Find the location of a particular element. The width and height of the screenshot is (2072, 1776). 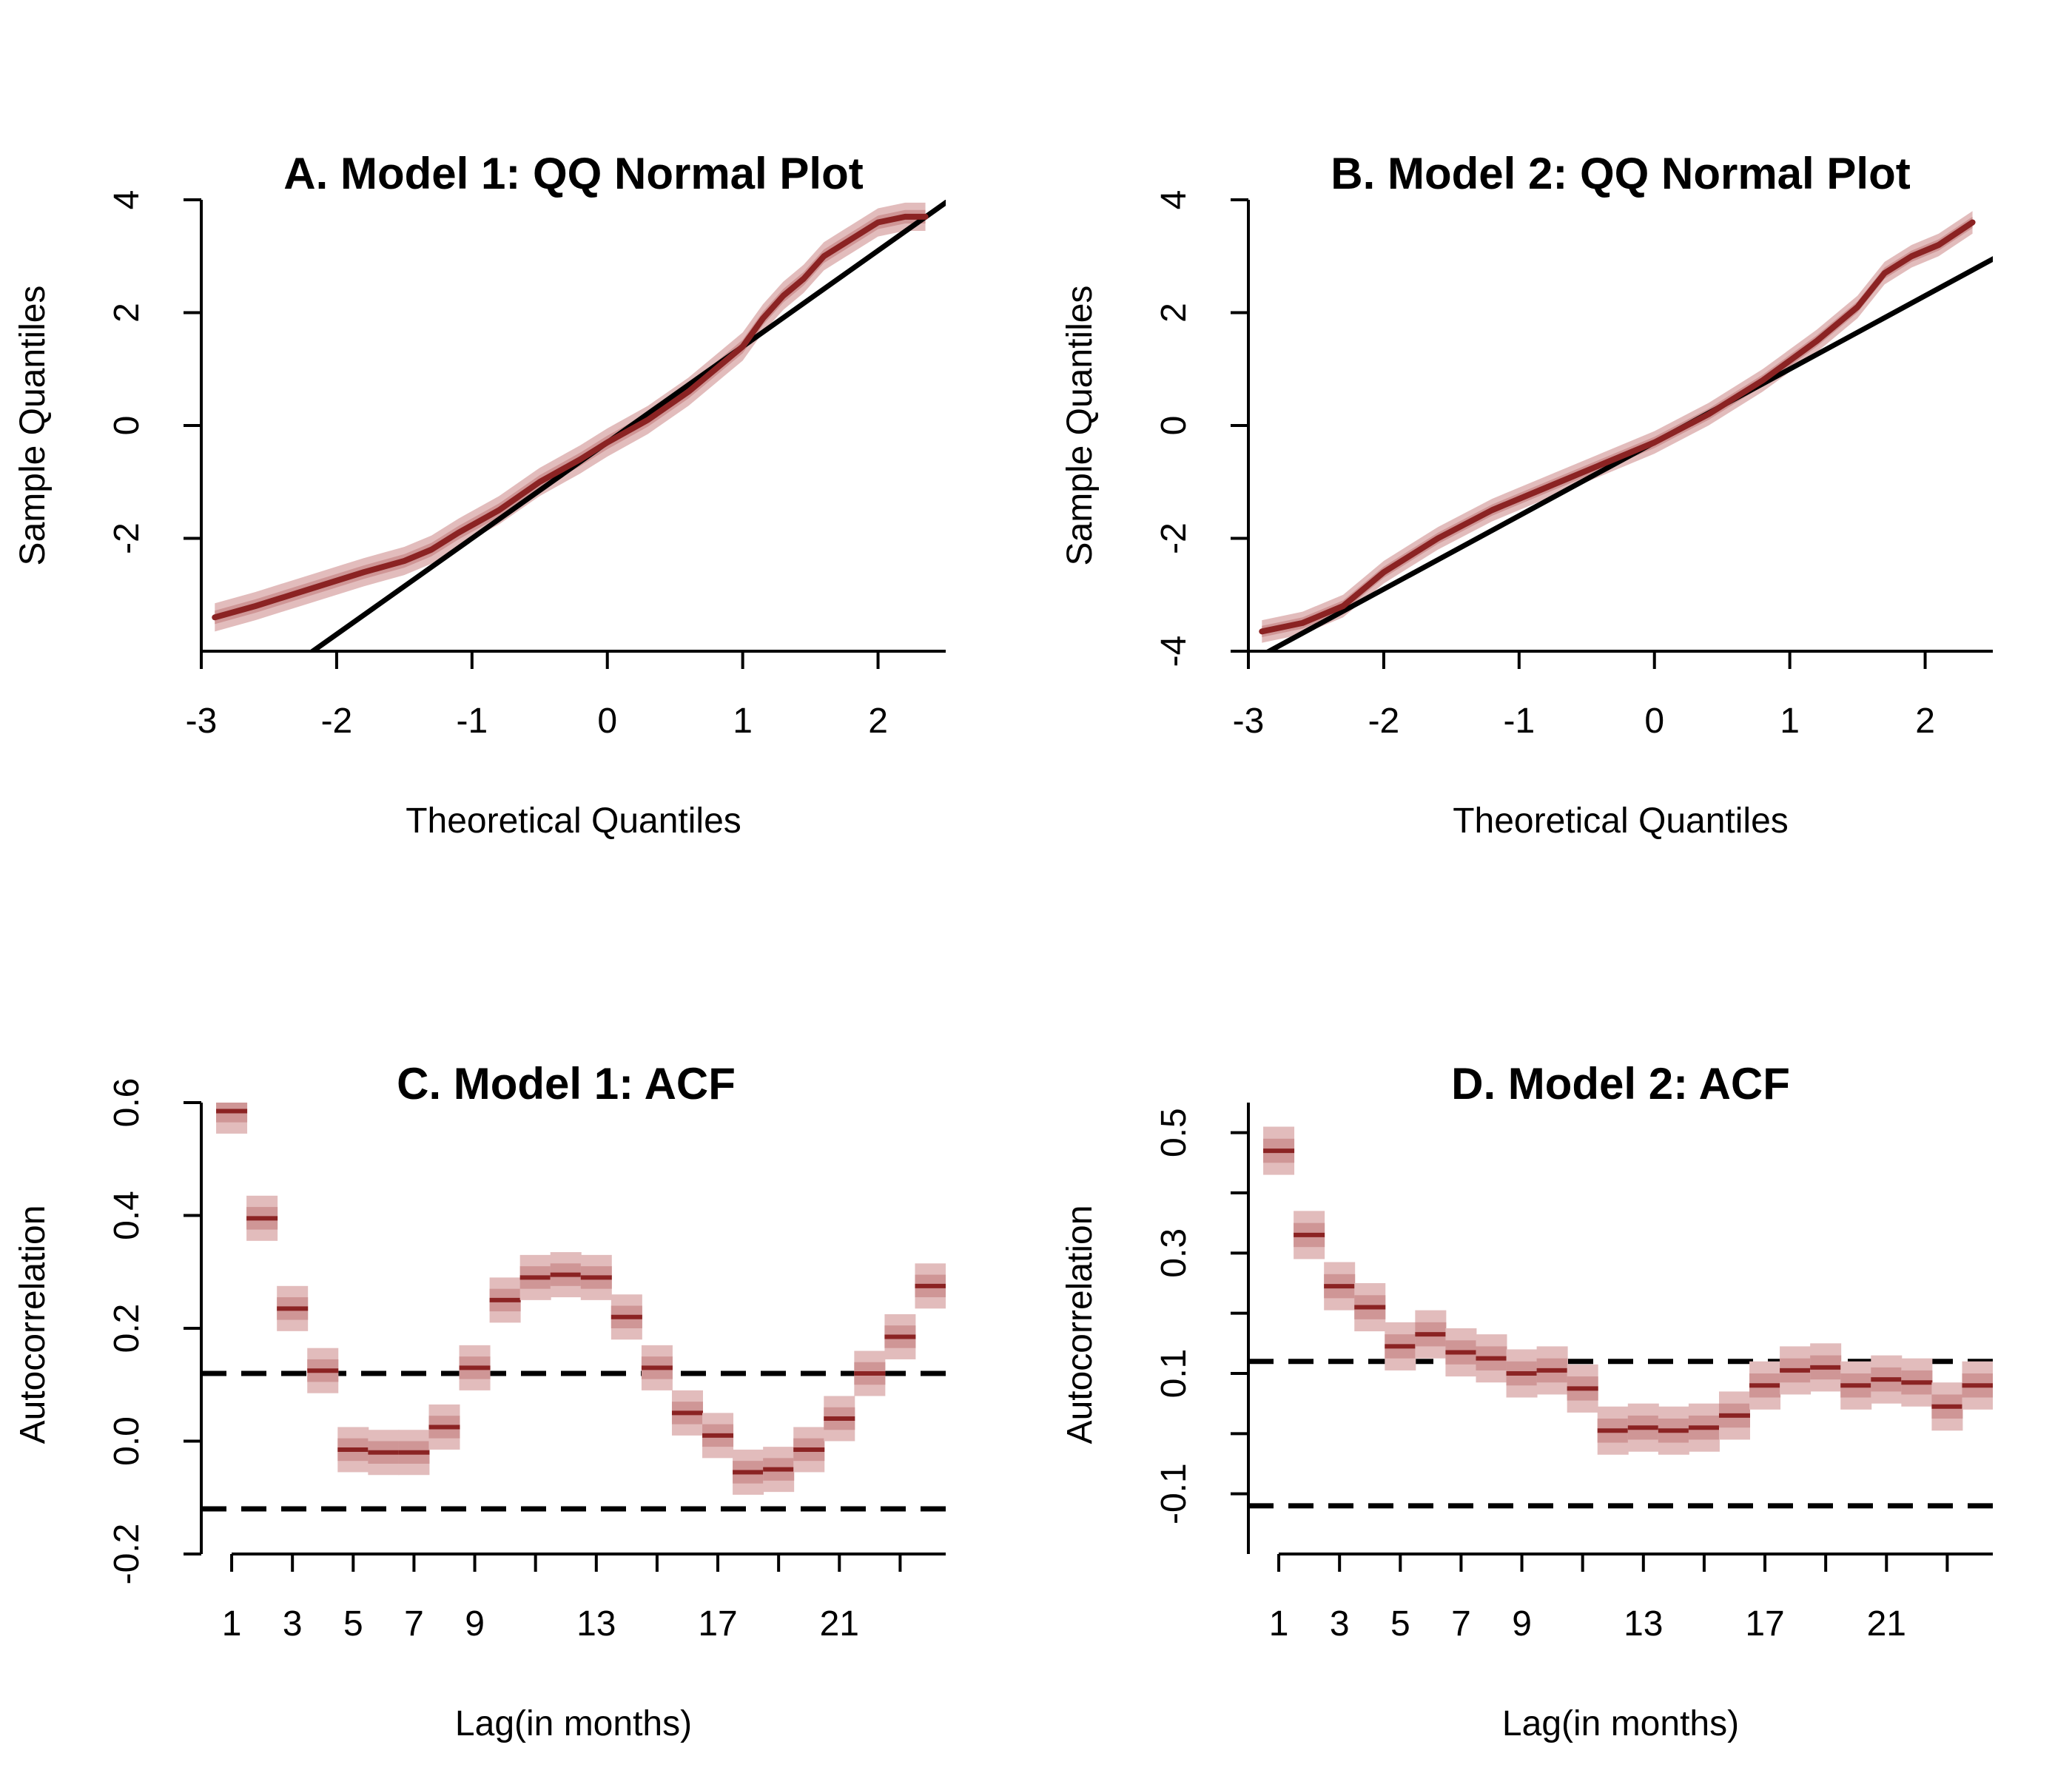

panel-b-series-line is located at coordinates (1617, 427).